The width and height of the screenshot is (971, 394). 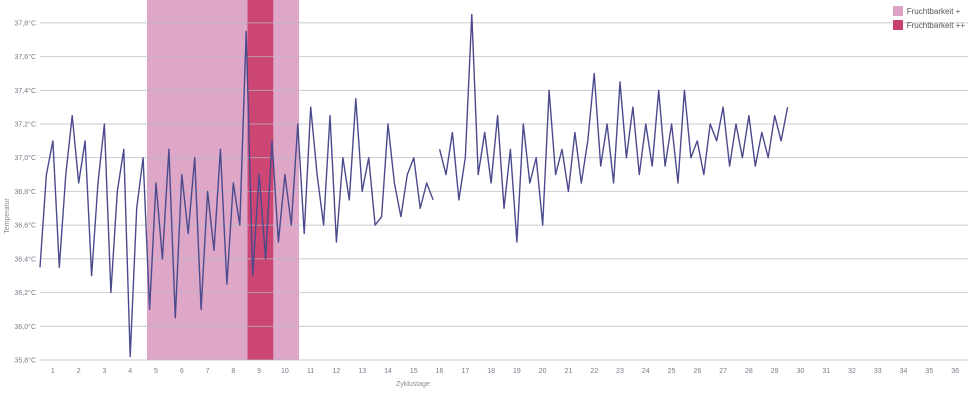 What do you see at coordinates (826, 371) in the screenshot?
I see `x-tick-label: 31` at bounding box center [826, 371].